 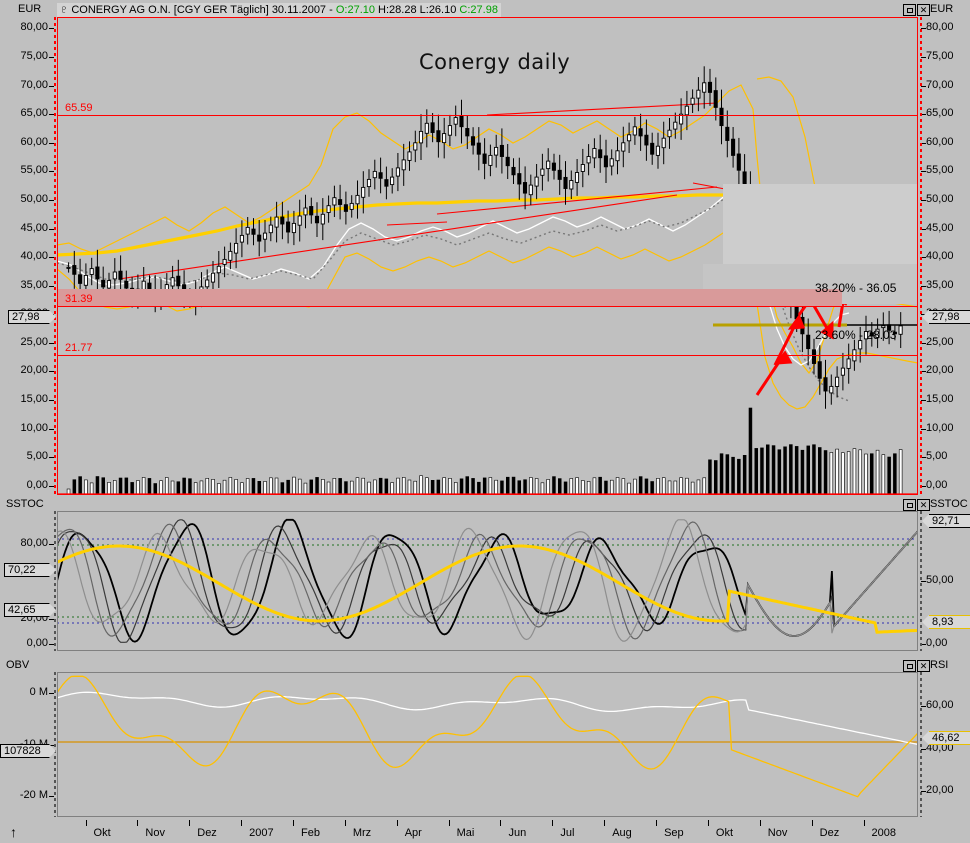 I want to click on price-panel-minimize-button, so click(x=909, y=10).